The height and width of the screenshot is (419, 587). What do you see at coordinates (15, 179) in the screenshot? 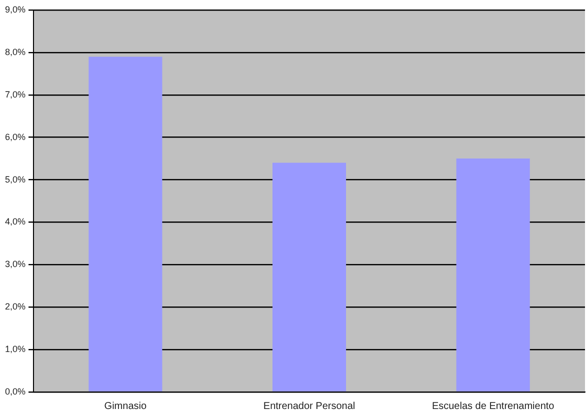
I see `y-tick-label: 5,0%` at bounding box center [15, 179].